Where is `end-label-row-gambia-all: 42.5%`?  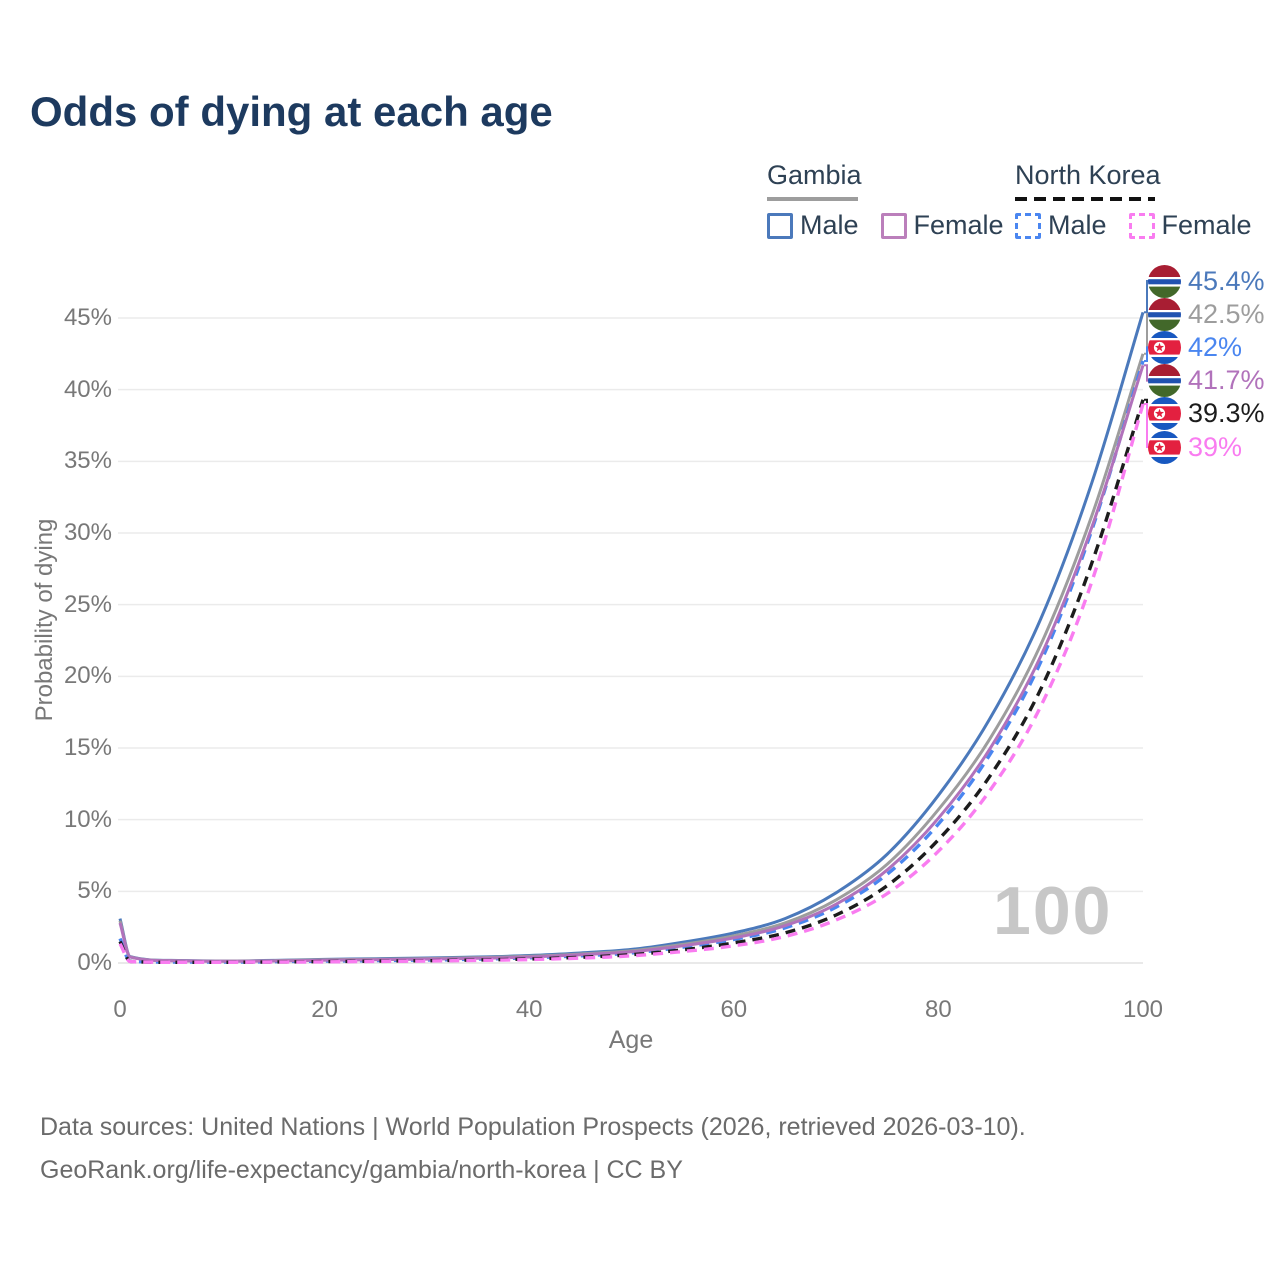 end-label-row-gambia-all: 42.5% is located at coordinates (1206, 314).